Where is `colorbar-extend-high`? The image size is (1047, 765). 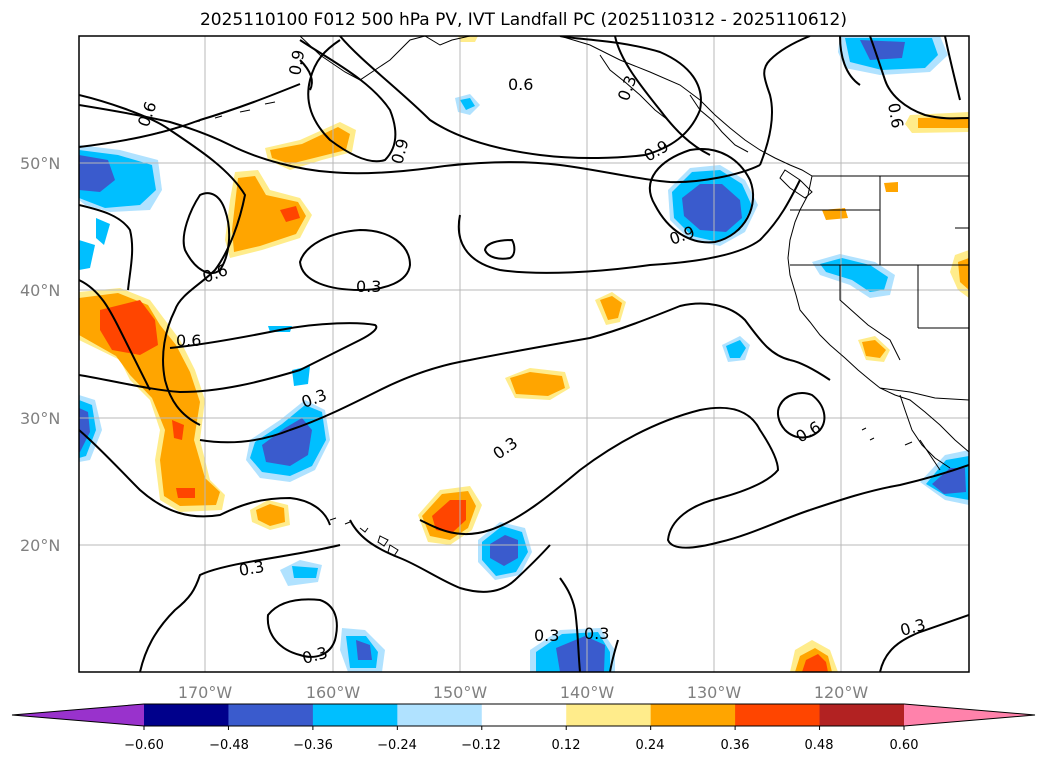
colorbar-extend-high is located at coordinates (969, 715).